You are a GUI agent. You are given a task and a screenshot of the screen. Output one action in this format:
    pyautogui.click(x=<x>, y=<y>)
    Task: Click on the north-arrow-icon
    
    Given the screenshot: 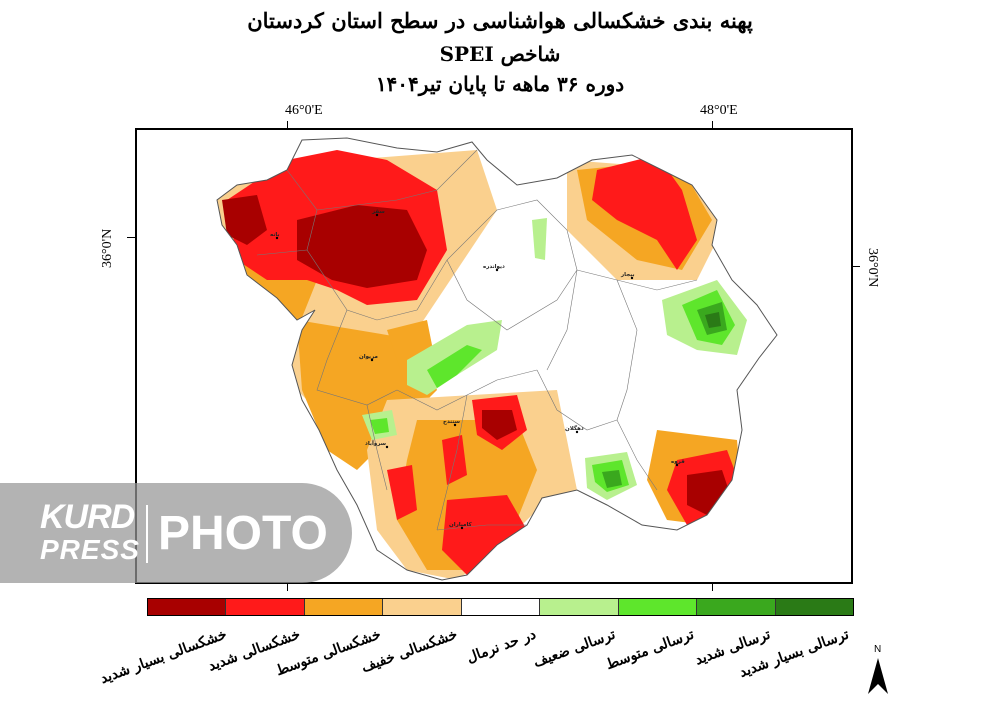 What is the action you would take?
    pyautogui.click(x=878, y=676)
    